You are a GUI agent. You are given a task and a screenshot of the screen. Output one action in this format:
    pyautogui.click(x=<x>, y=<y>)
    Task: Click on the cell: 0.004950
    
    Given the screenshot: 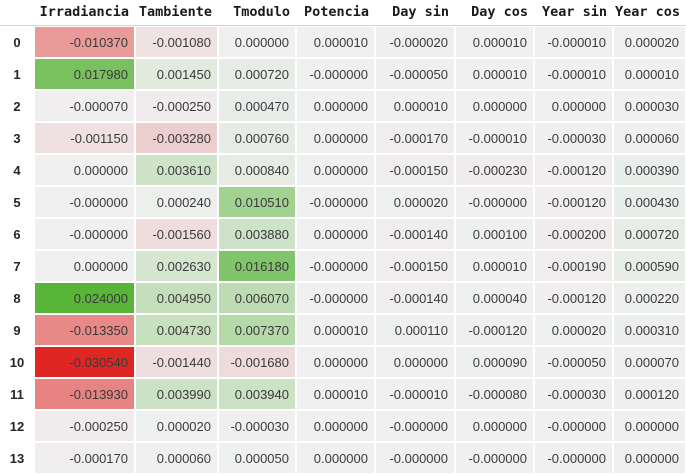 What is the action you would take?
    pyautogui.click(x=176, y=298)
    